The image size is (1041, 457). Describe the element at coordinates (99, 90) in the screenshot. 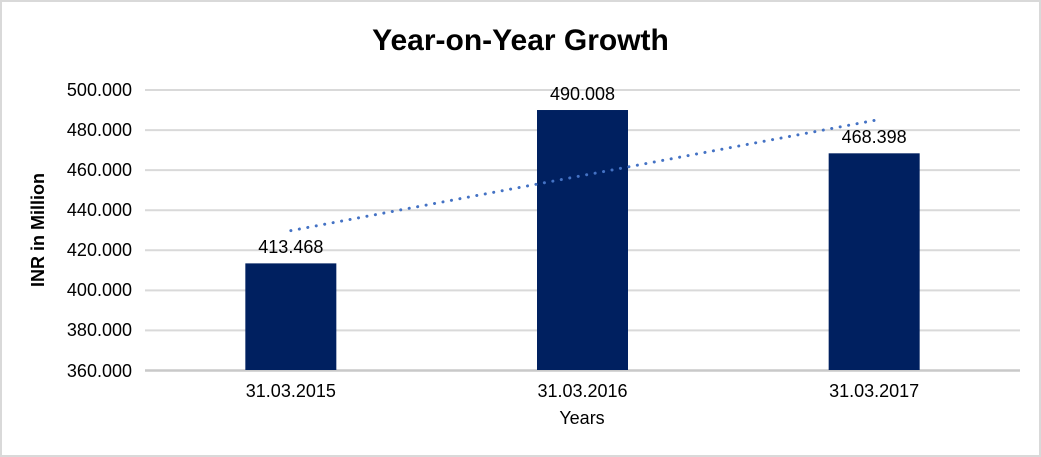

I see `y-tick-label: 500.000` at that location.